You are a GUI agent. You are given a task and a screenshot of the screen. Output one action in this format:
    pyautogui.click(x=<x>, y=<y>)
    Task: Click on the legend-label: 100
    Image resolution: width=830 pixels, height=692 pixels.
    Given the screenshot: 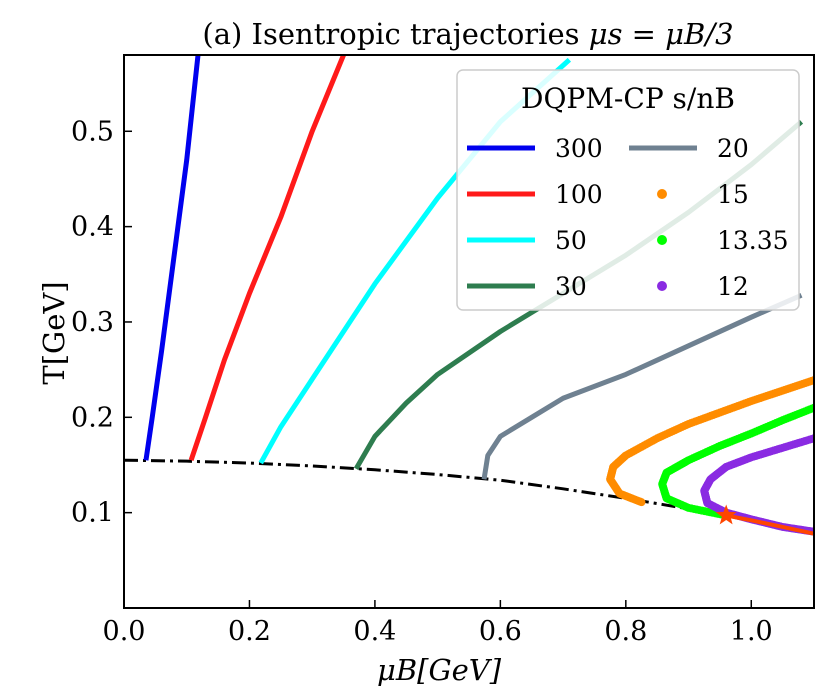 What is the action you would take?
    pyautogui.click(x=579, y=194)
    